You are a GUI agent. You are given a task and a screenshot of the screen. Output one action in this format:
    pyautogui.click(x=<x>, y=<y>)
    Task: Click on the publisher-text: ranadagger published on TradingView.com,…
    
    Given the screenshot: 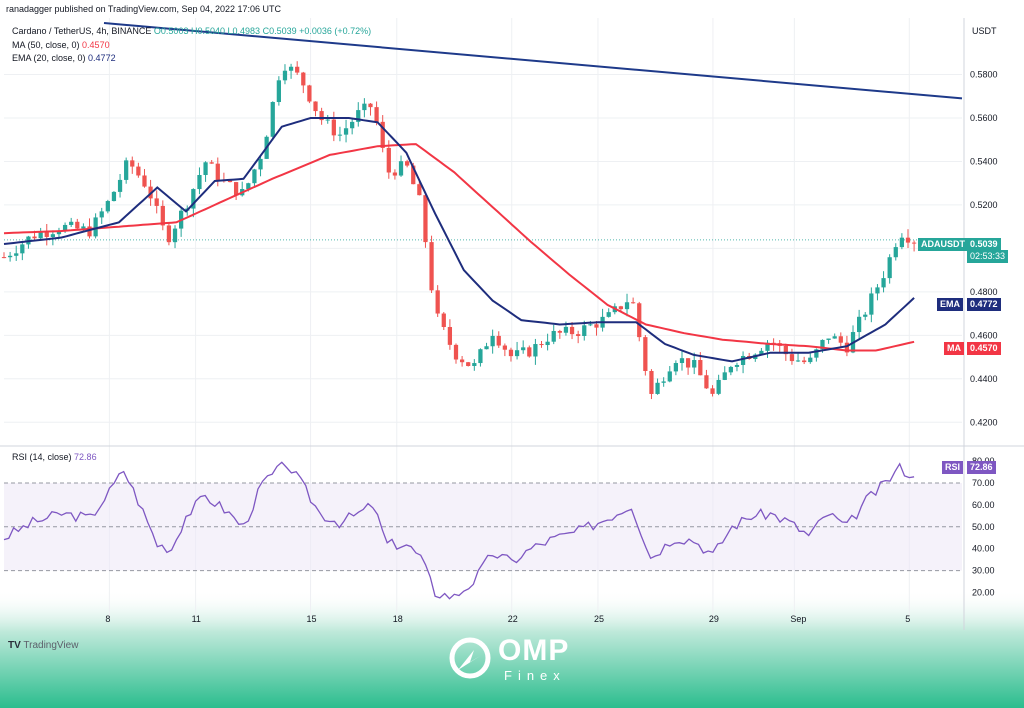 What is the action you would take?
    pyautogui.click(x=144, y=9)
    